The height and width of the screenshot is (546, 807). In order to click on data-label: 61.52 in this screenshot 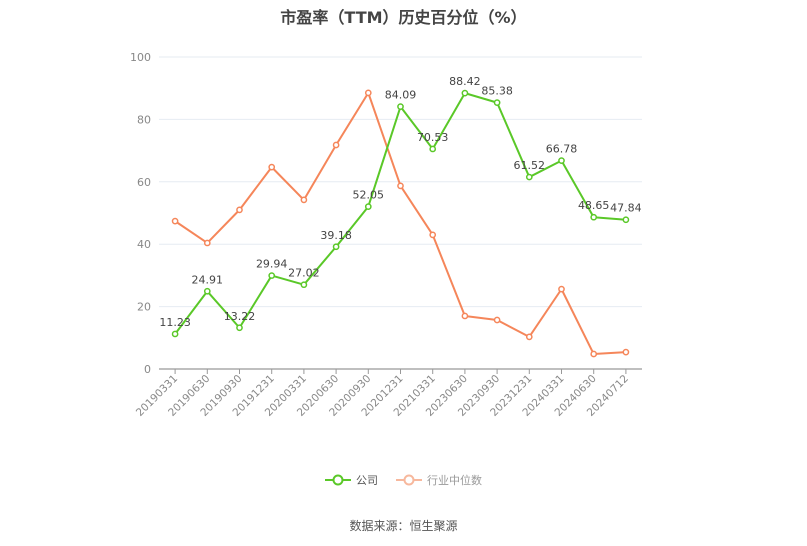, I will do `click(530, 165)`.